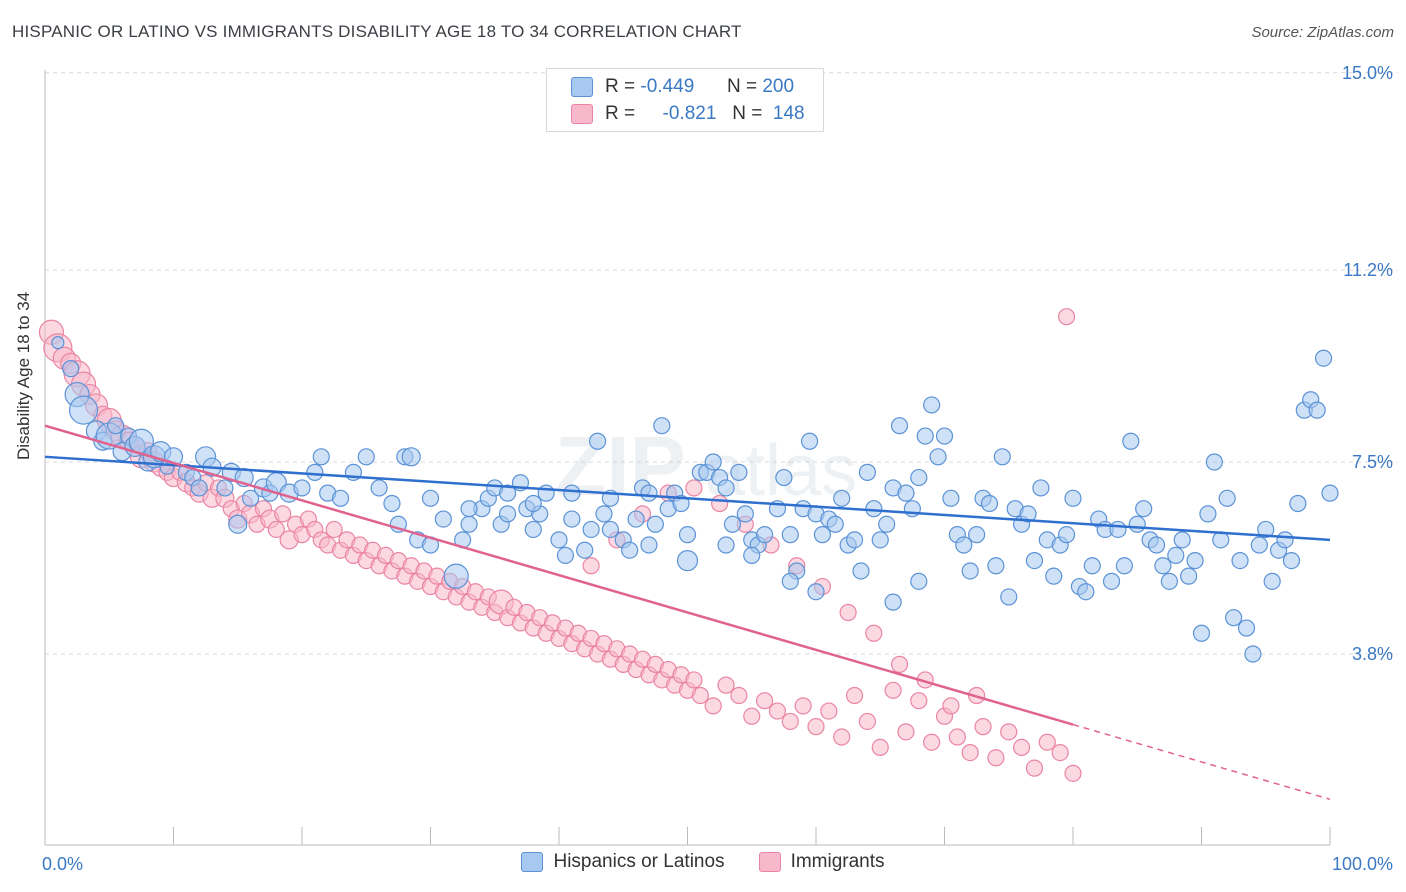 This screenshot has height=892, width=1406. I want to click on source-label: Source: ZipAtlas.com, so click(1322, 32).